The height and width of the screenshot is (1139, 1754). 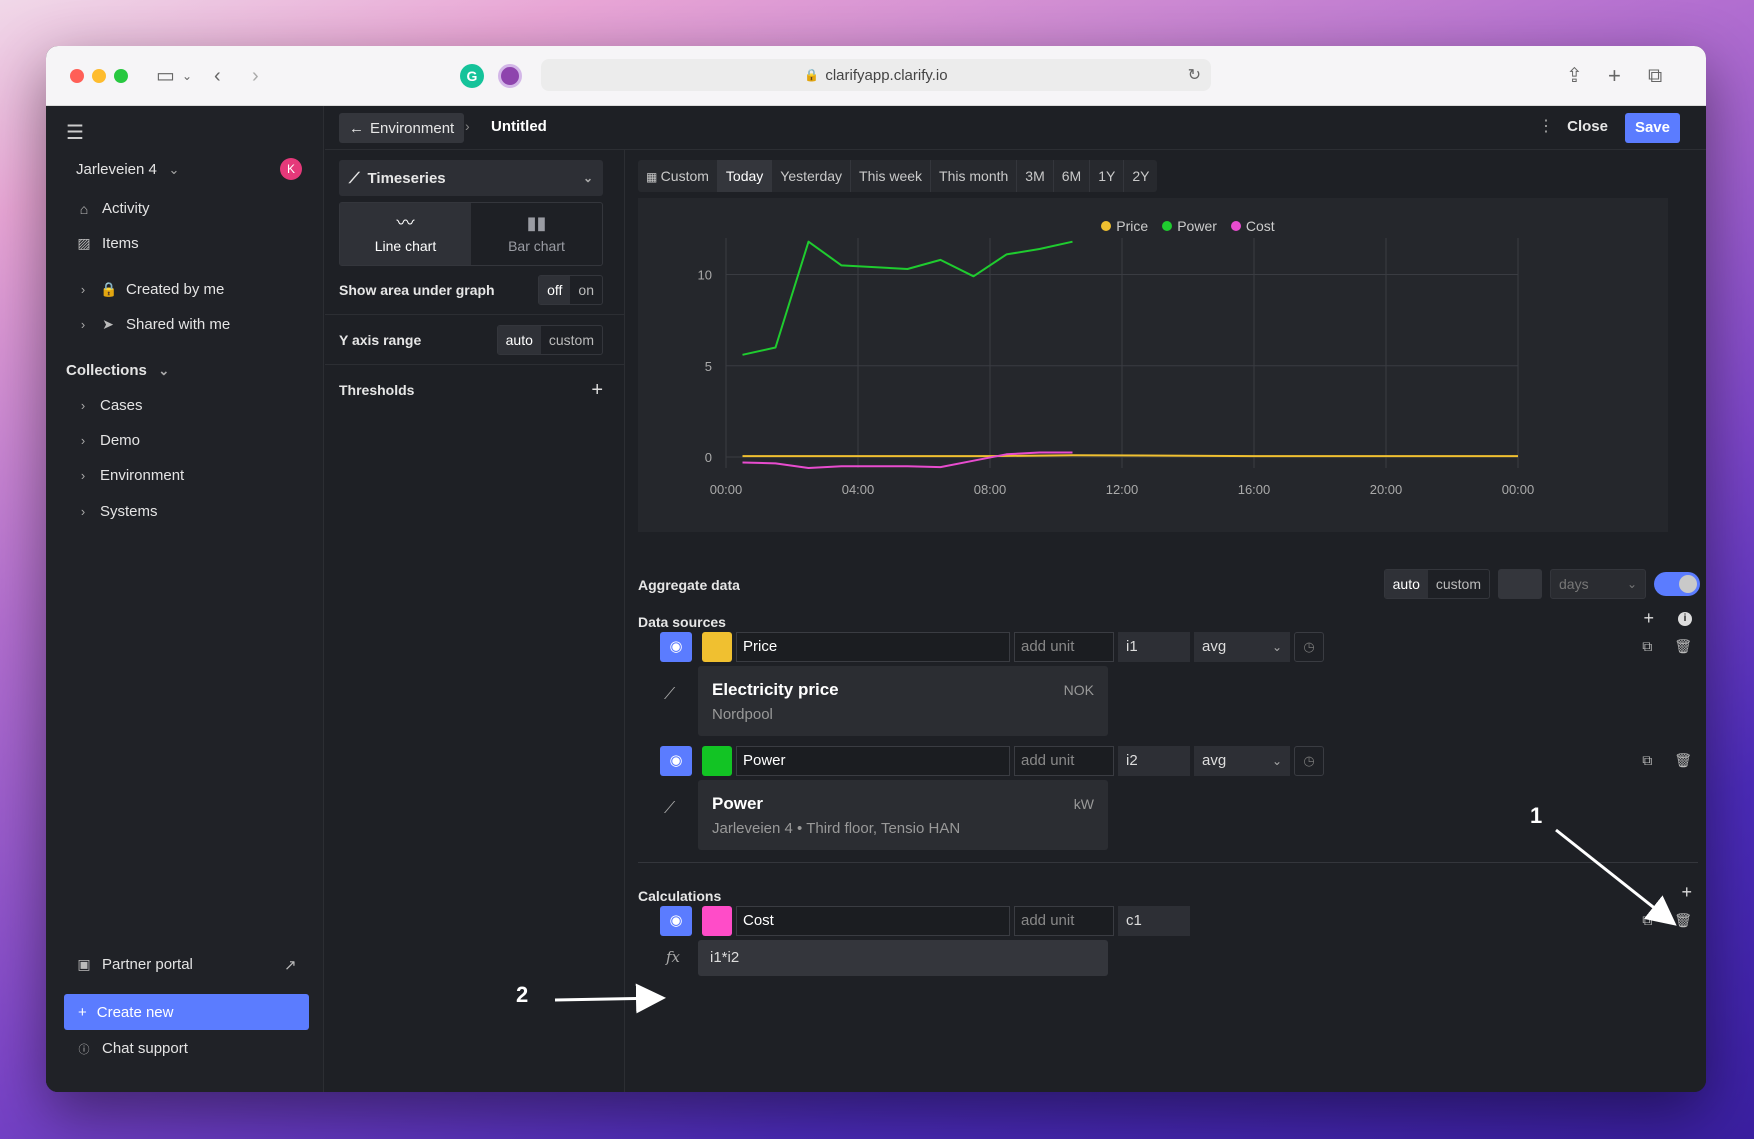 What do you see at coordinates (1189, 226) in the screenshot?
I see `legend-item-power: Power` at bounding box center [1189, 226].